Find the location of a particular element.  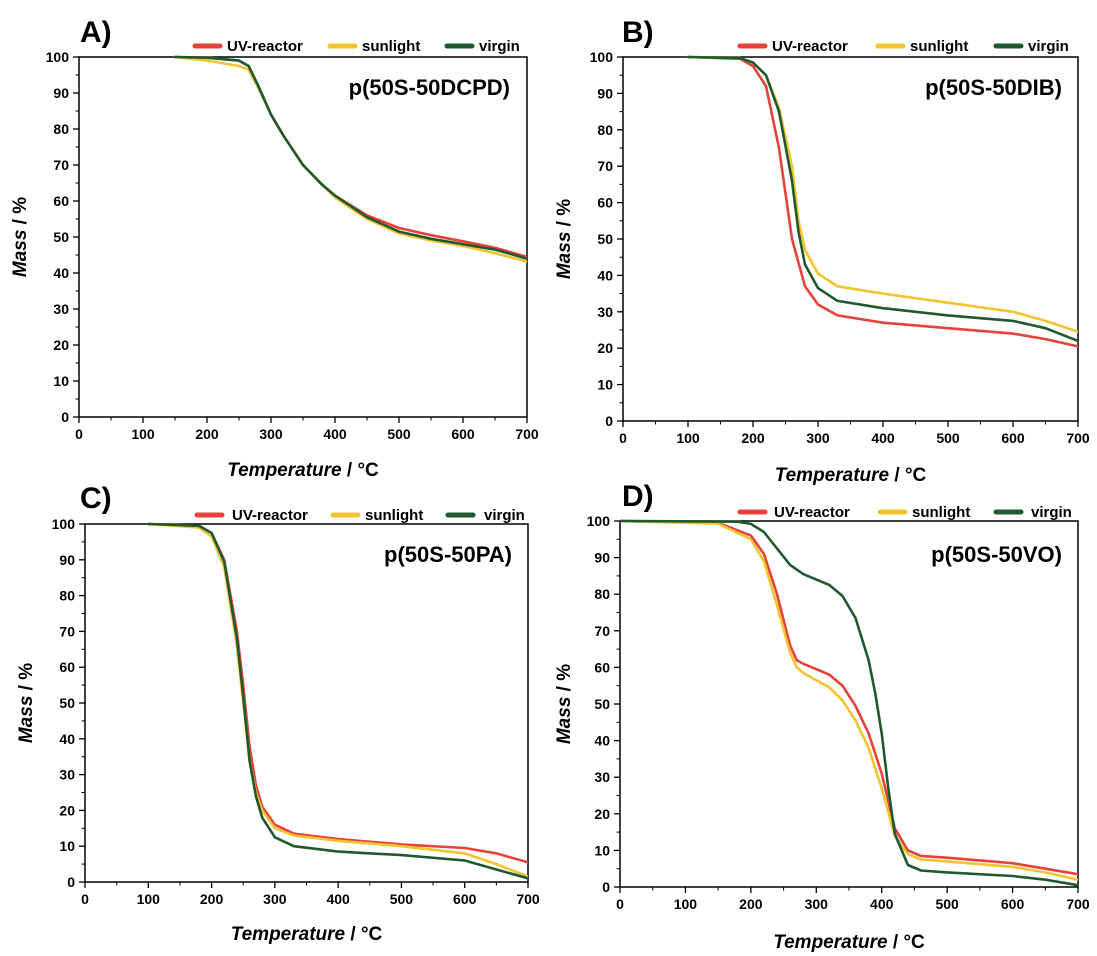

sample-label: p(50S-50DCPD) is located at coordinates (429, 87).